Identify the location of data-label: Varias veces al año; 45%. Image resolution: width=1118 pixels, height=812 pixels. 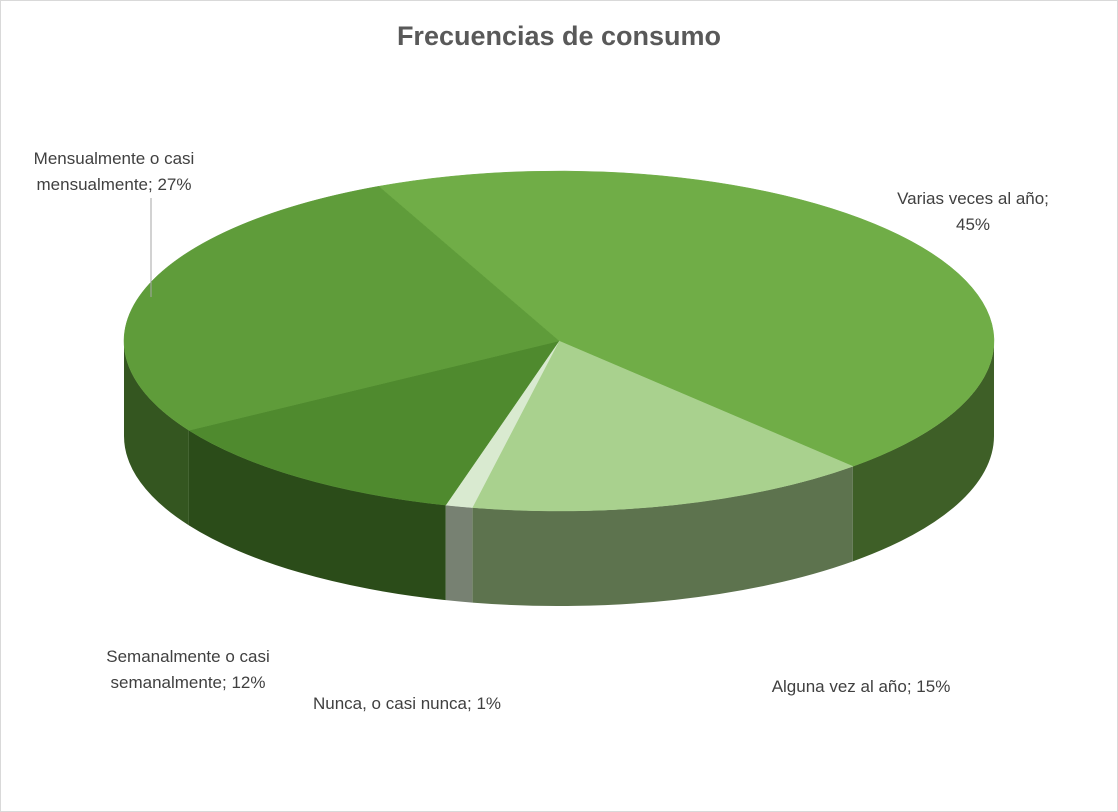
(973, 211).